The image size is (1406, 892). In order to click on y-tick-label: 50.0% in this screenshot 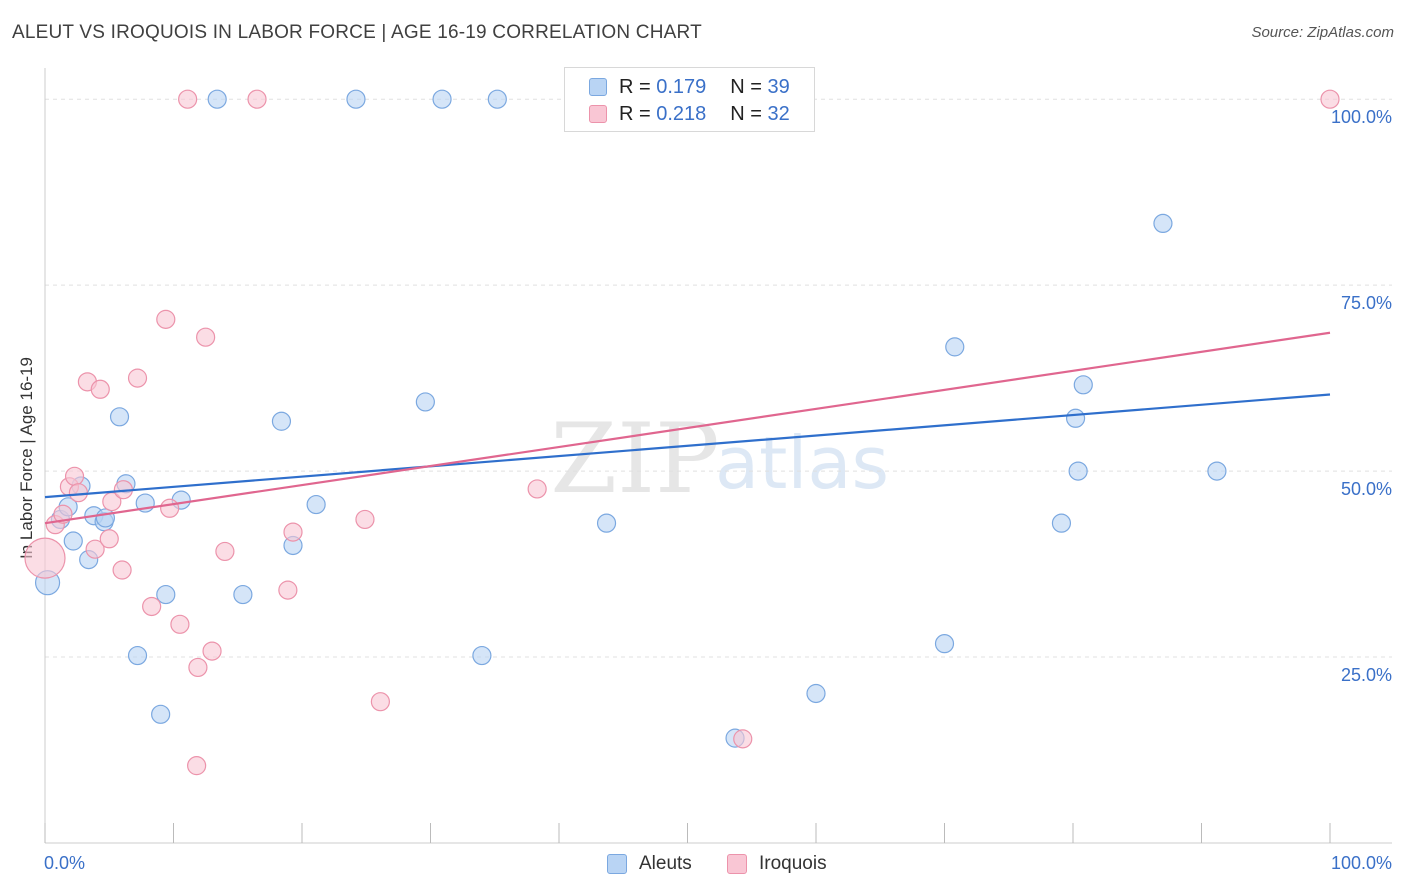, I will do `click(1366, 489)`.